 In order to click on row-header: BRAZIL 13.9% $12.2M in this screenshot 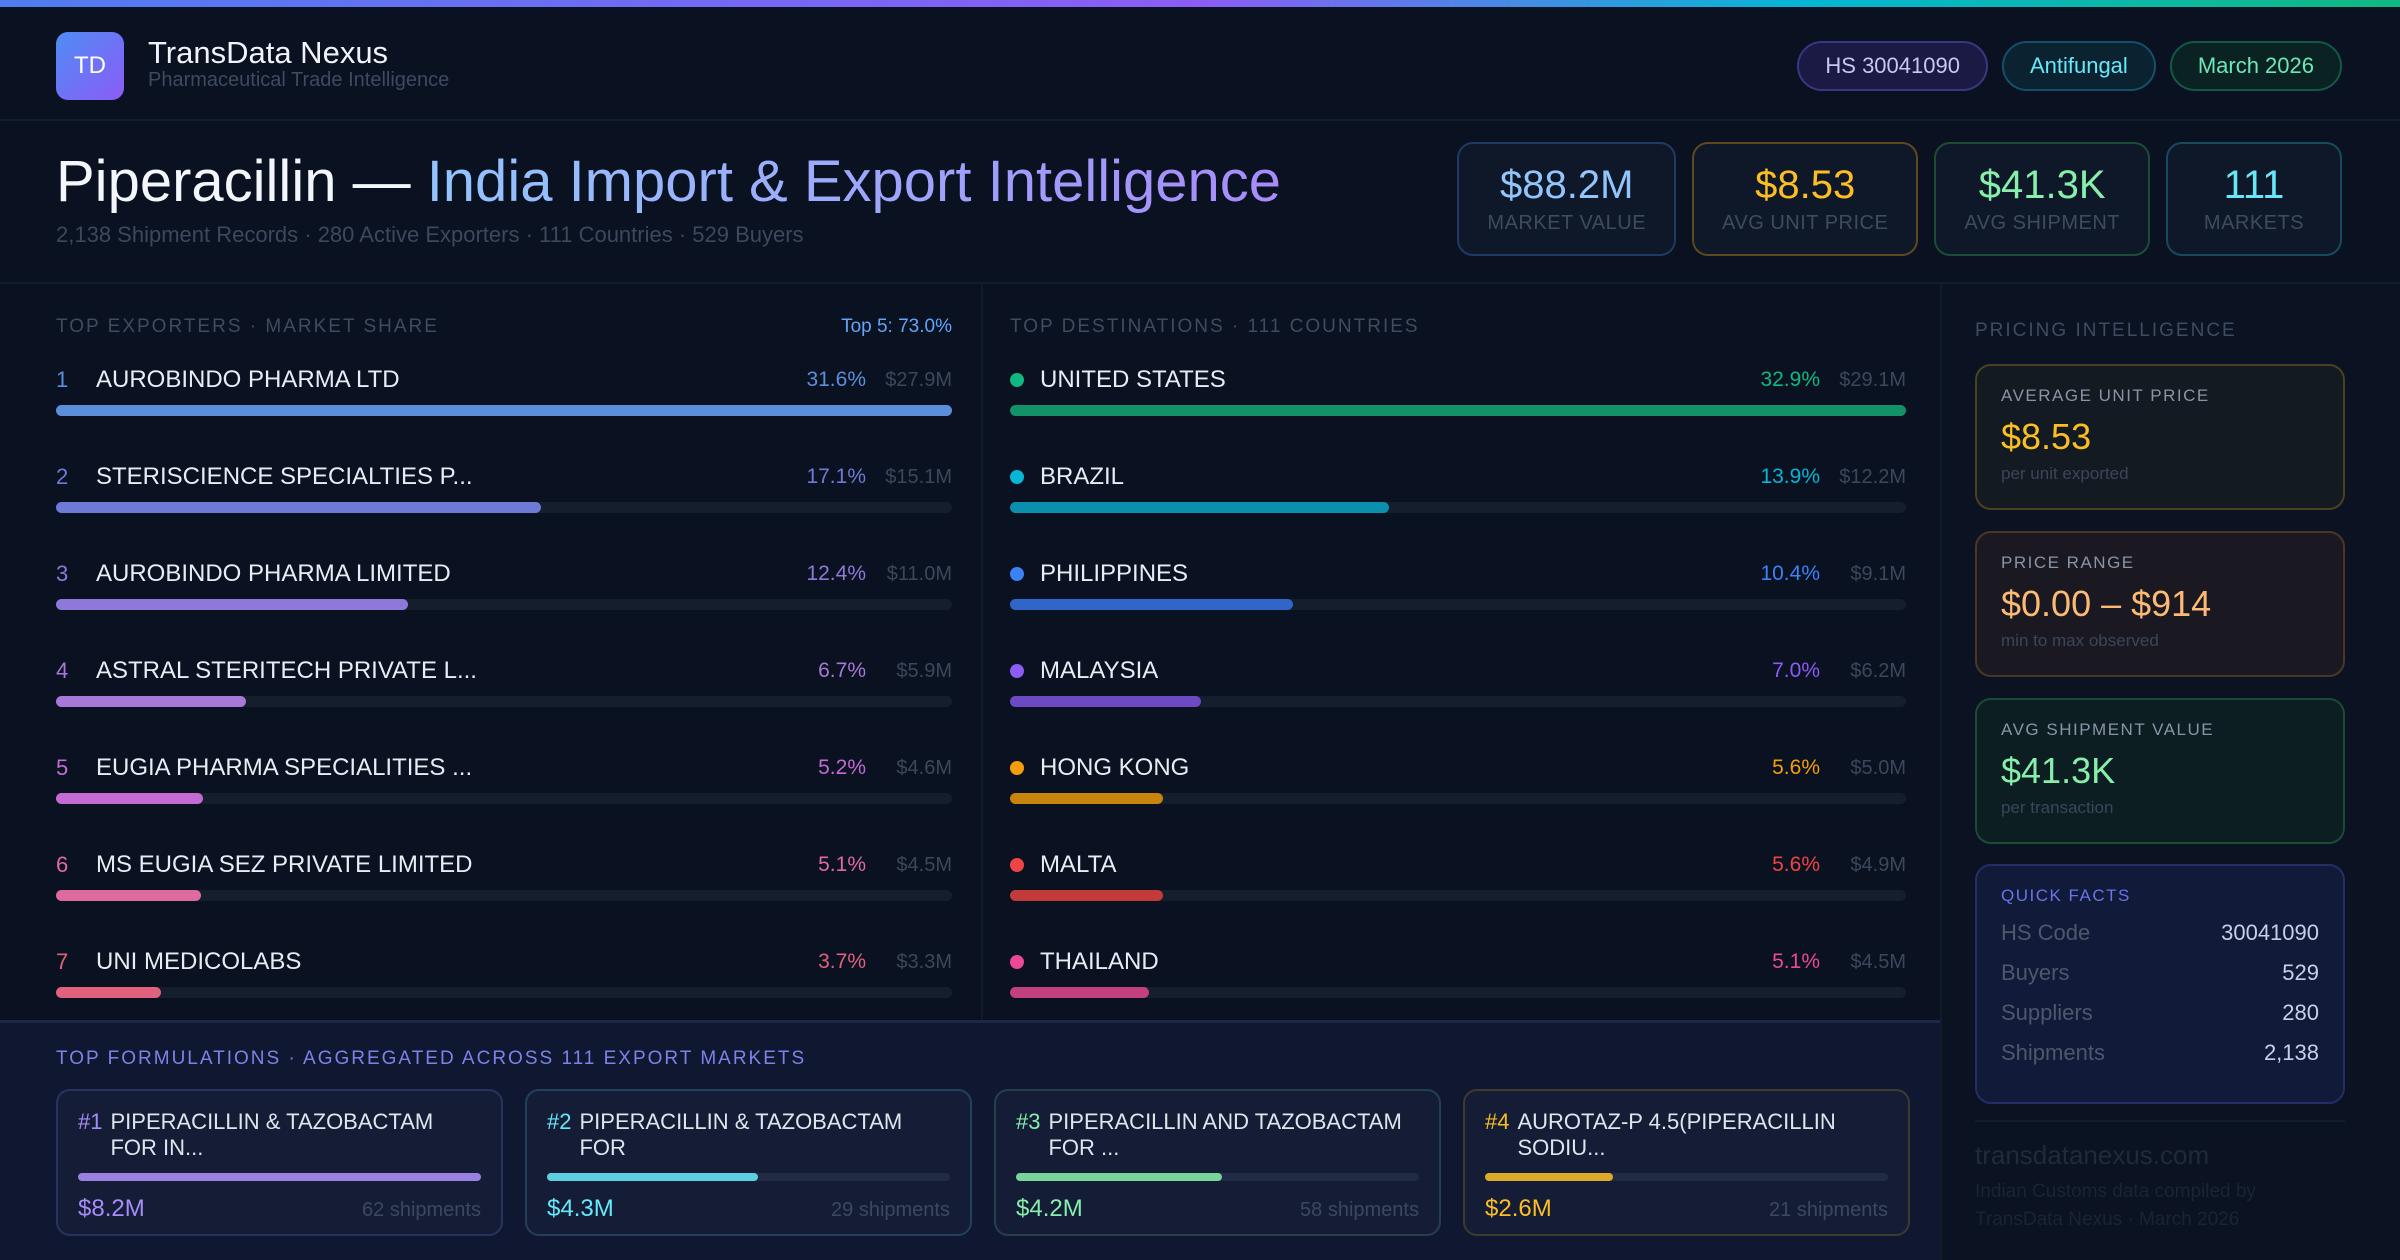, I will do `click(1458, 477)`.